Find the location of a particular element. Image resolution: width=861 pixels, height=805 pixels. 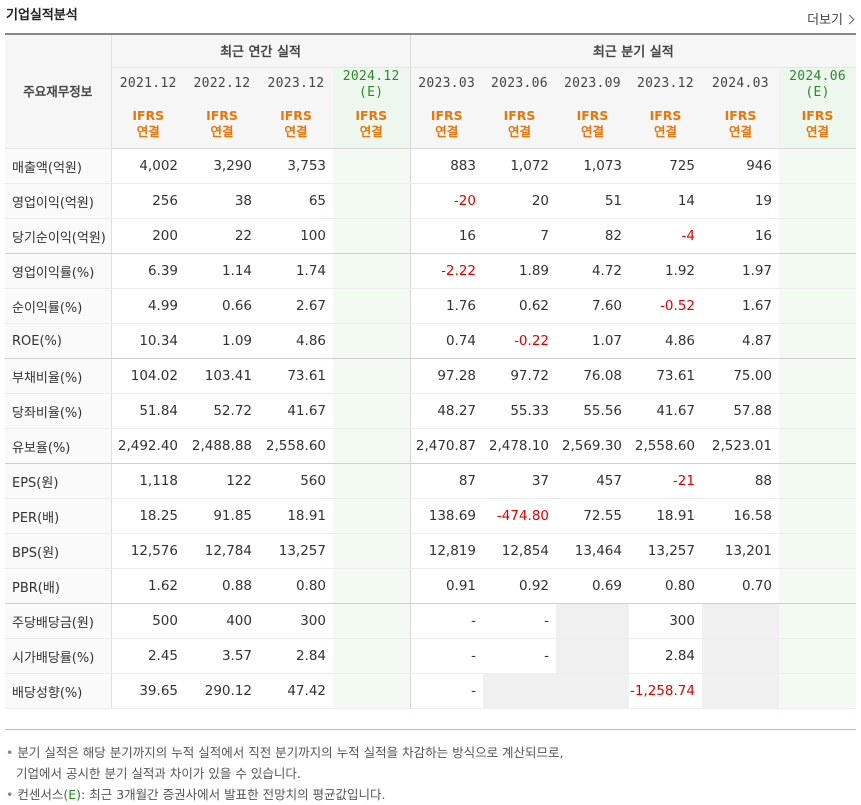

table-cell: 946 is located at coordinates (740, 166).